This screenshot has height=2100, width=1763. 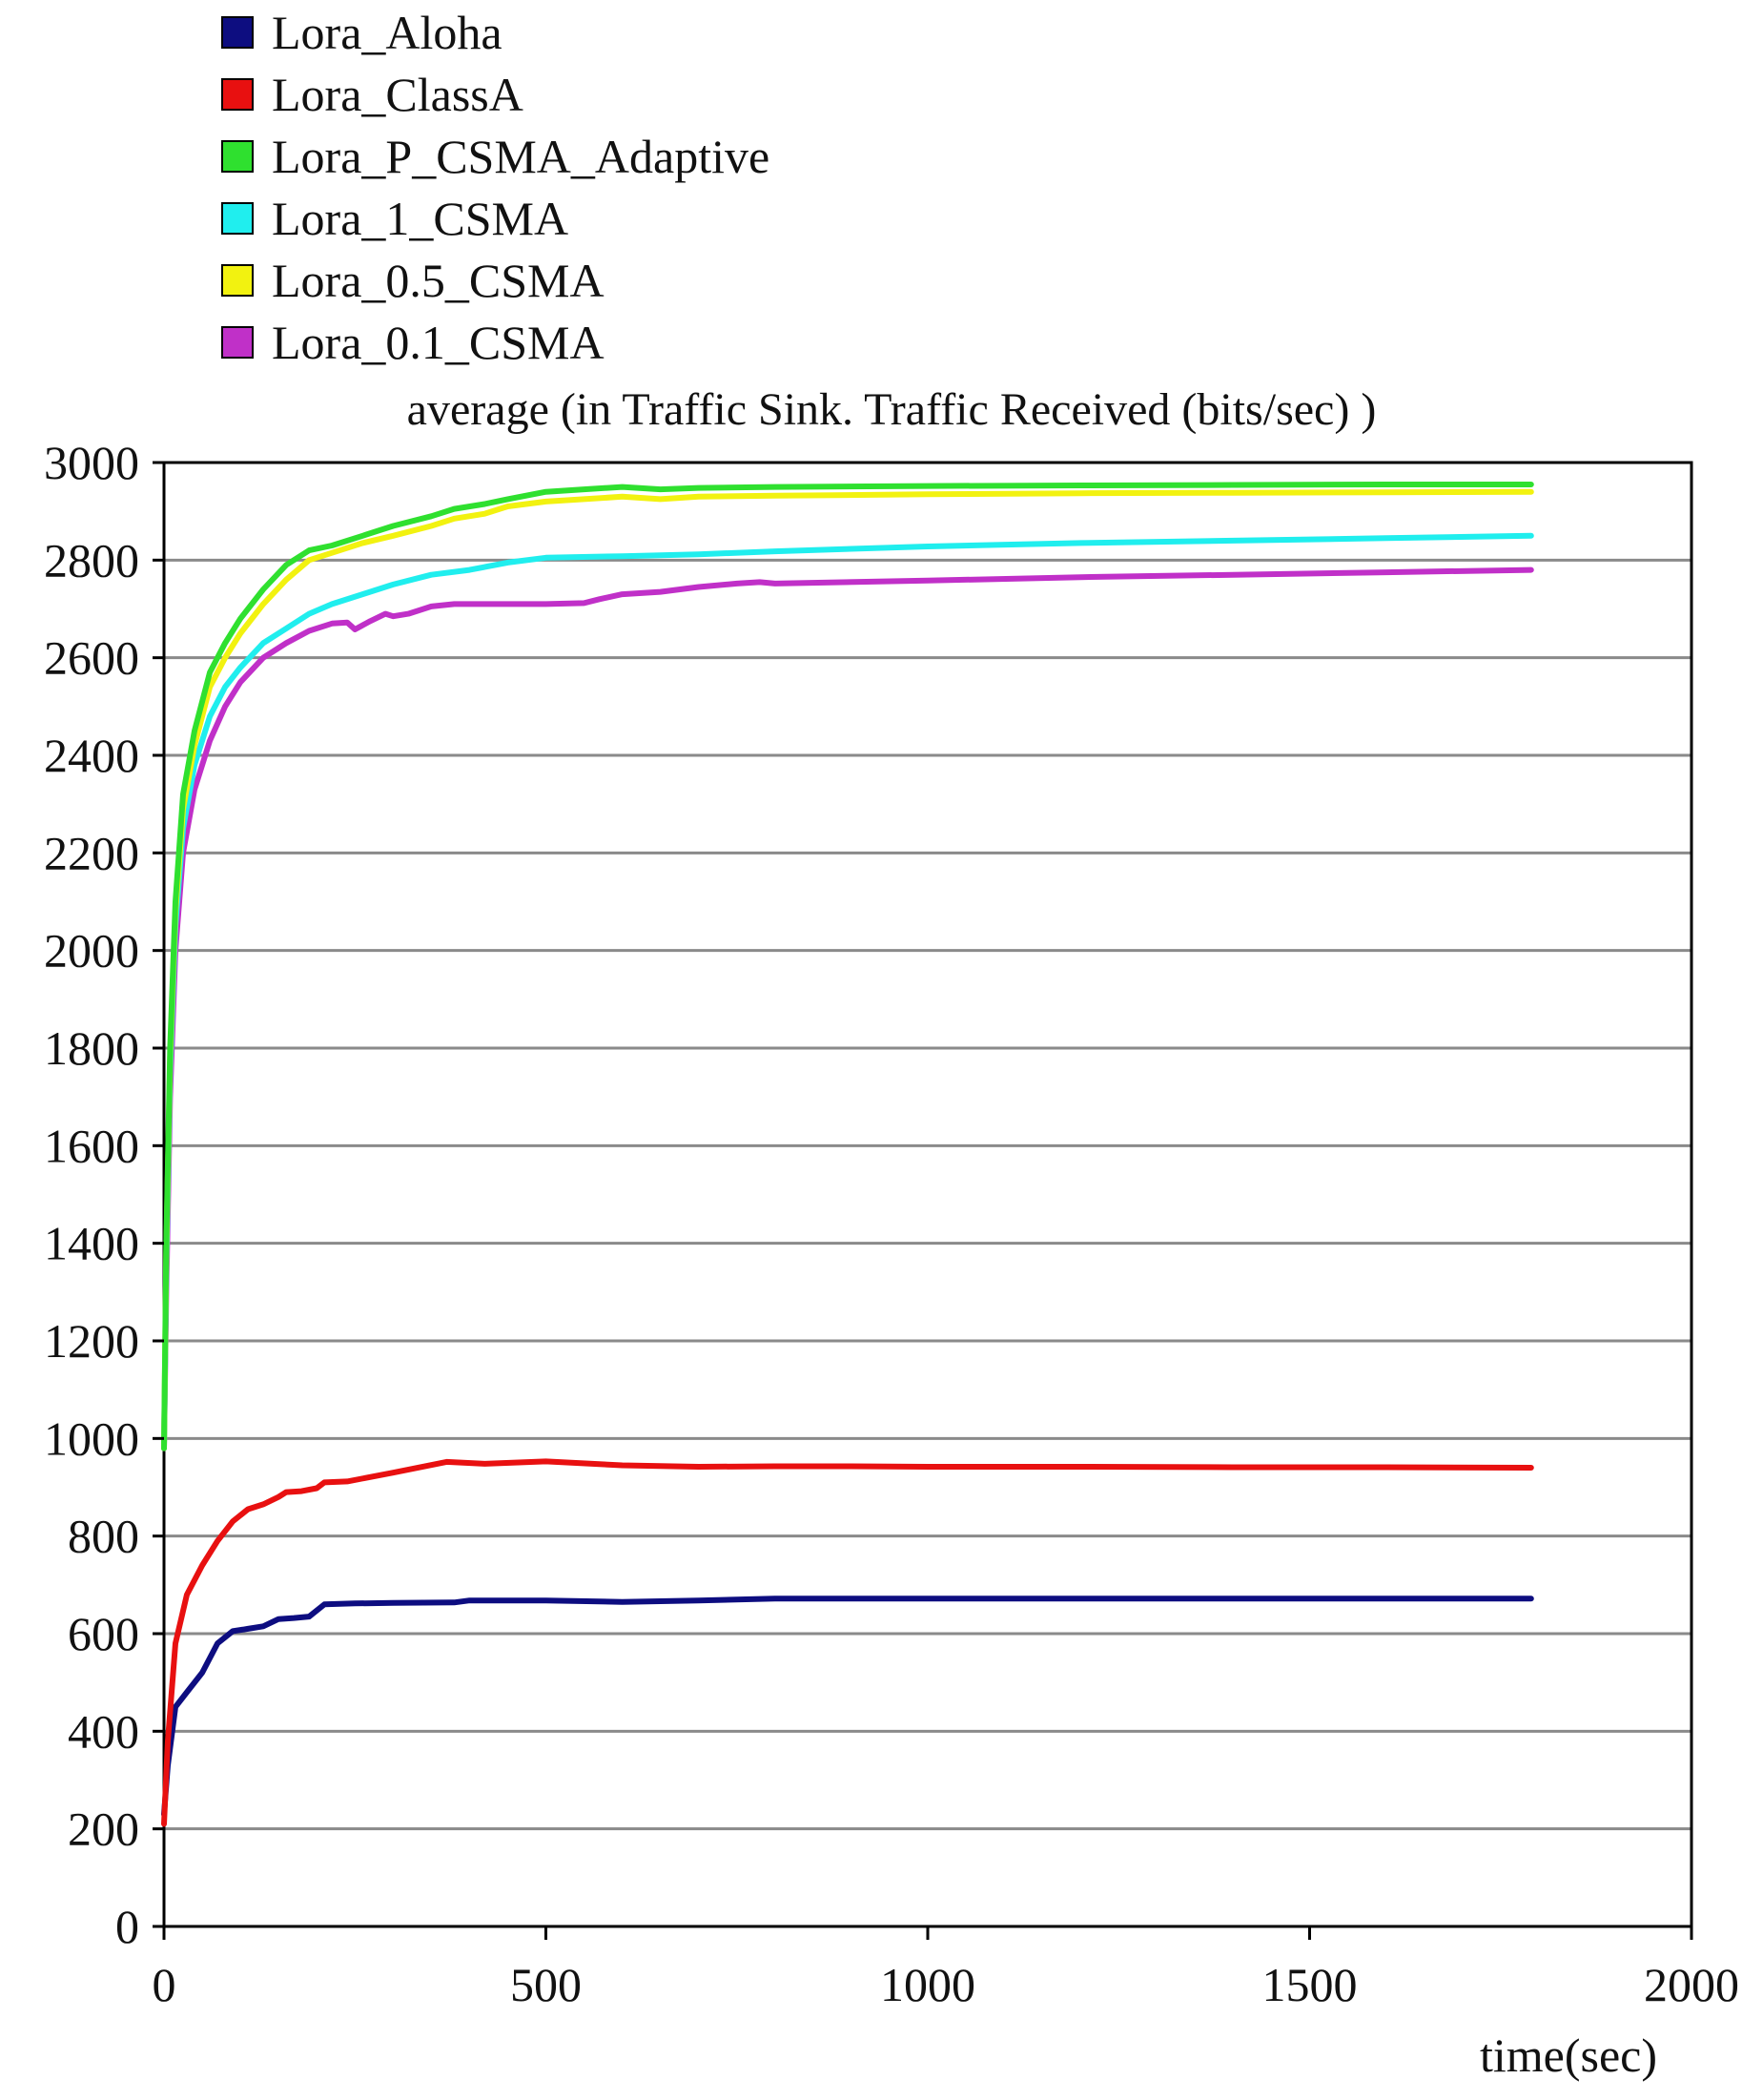 I want to click on legend-label: Lora_Aloha, so click(x=387, y=32).